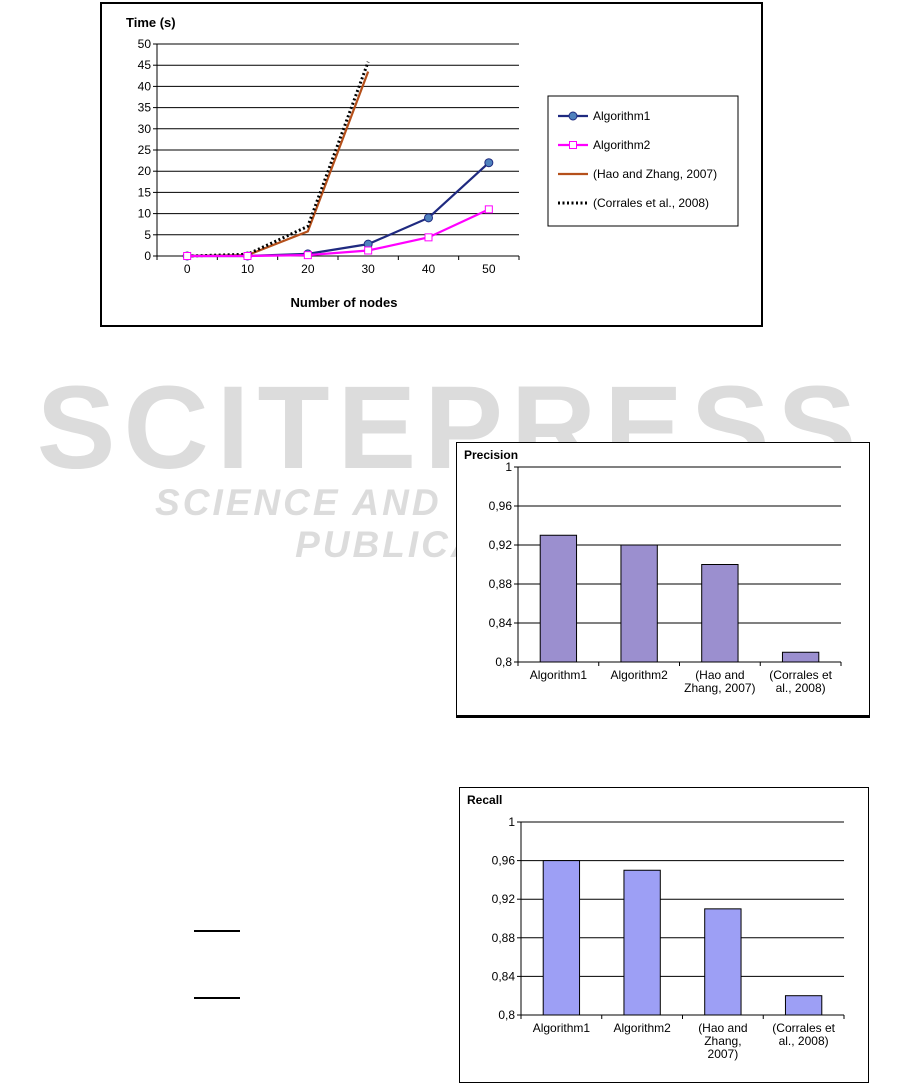  Describe the element at coordinates (187, 269) in the screenshot. I see `x-tick-label: 0` at that location.